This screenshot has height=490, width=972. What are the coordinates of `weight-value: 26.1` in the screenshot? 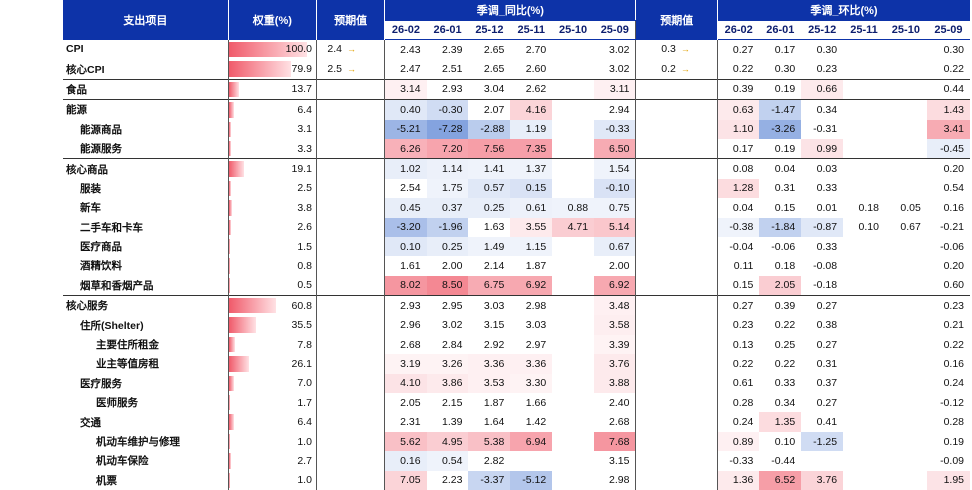 It's located at (301, 364).